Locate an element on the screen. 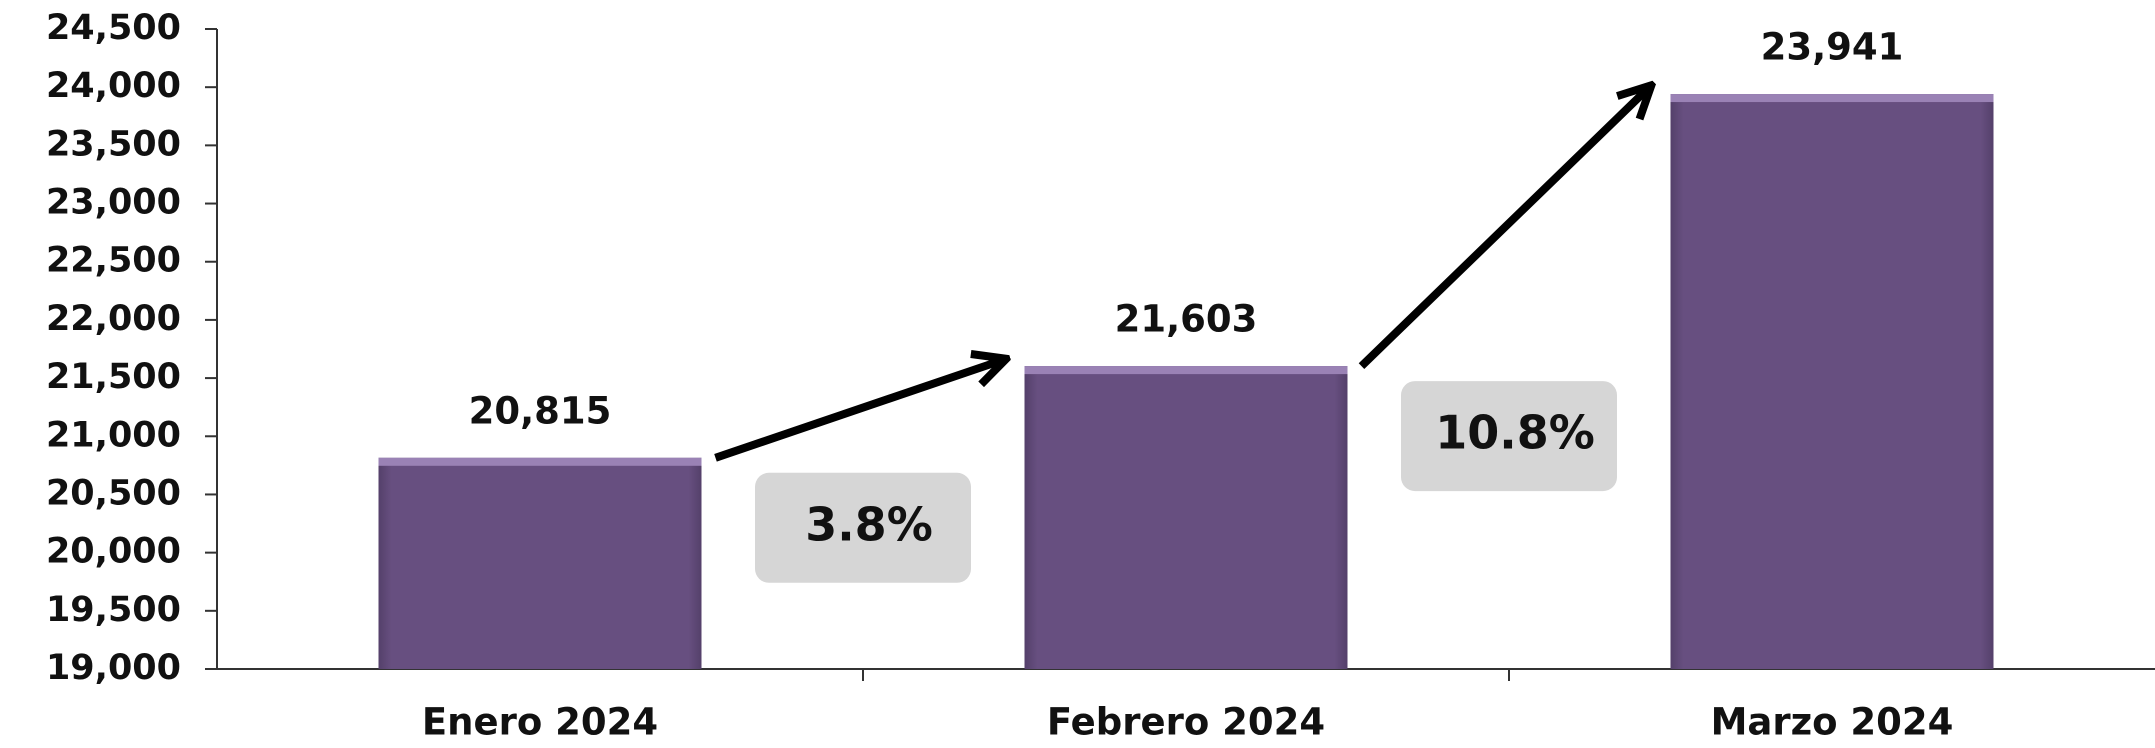  y-tick-label: 23,500 is located at coordinates (113, 144).